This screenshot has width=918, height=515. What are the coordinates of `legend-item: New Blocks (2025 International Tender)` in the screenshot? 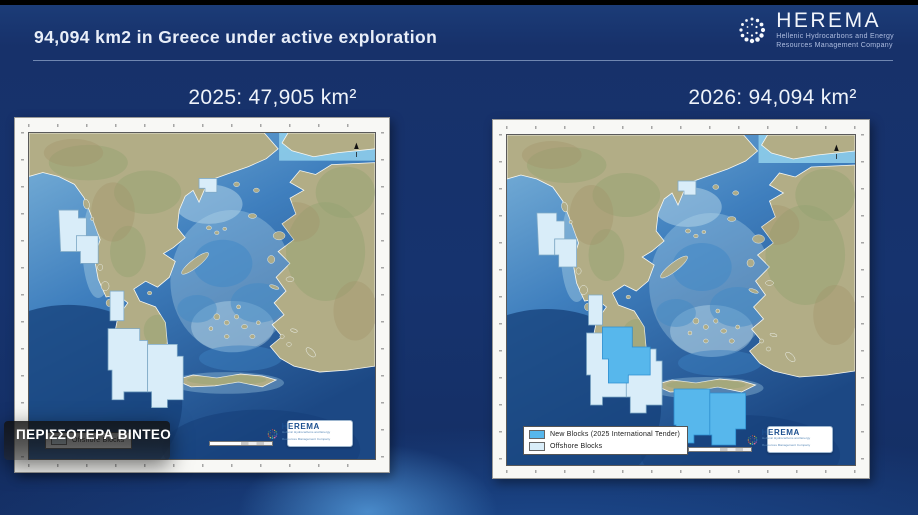 It's located at (604, 434).